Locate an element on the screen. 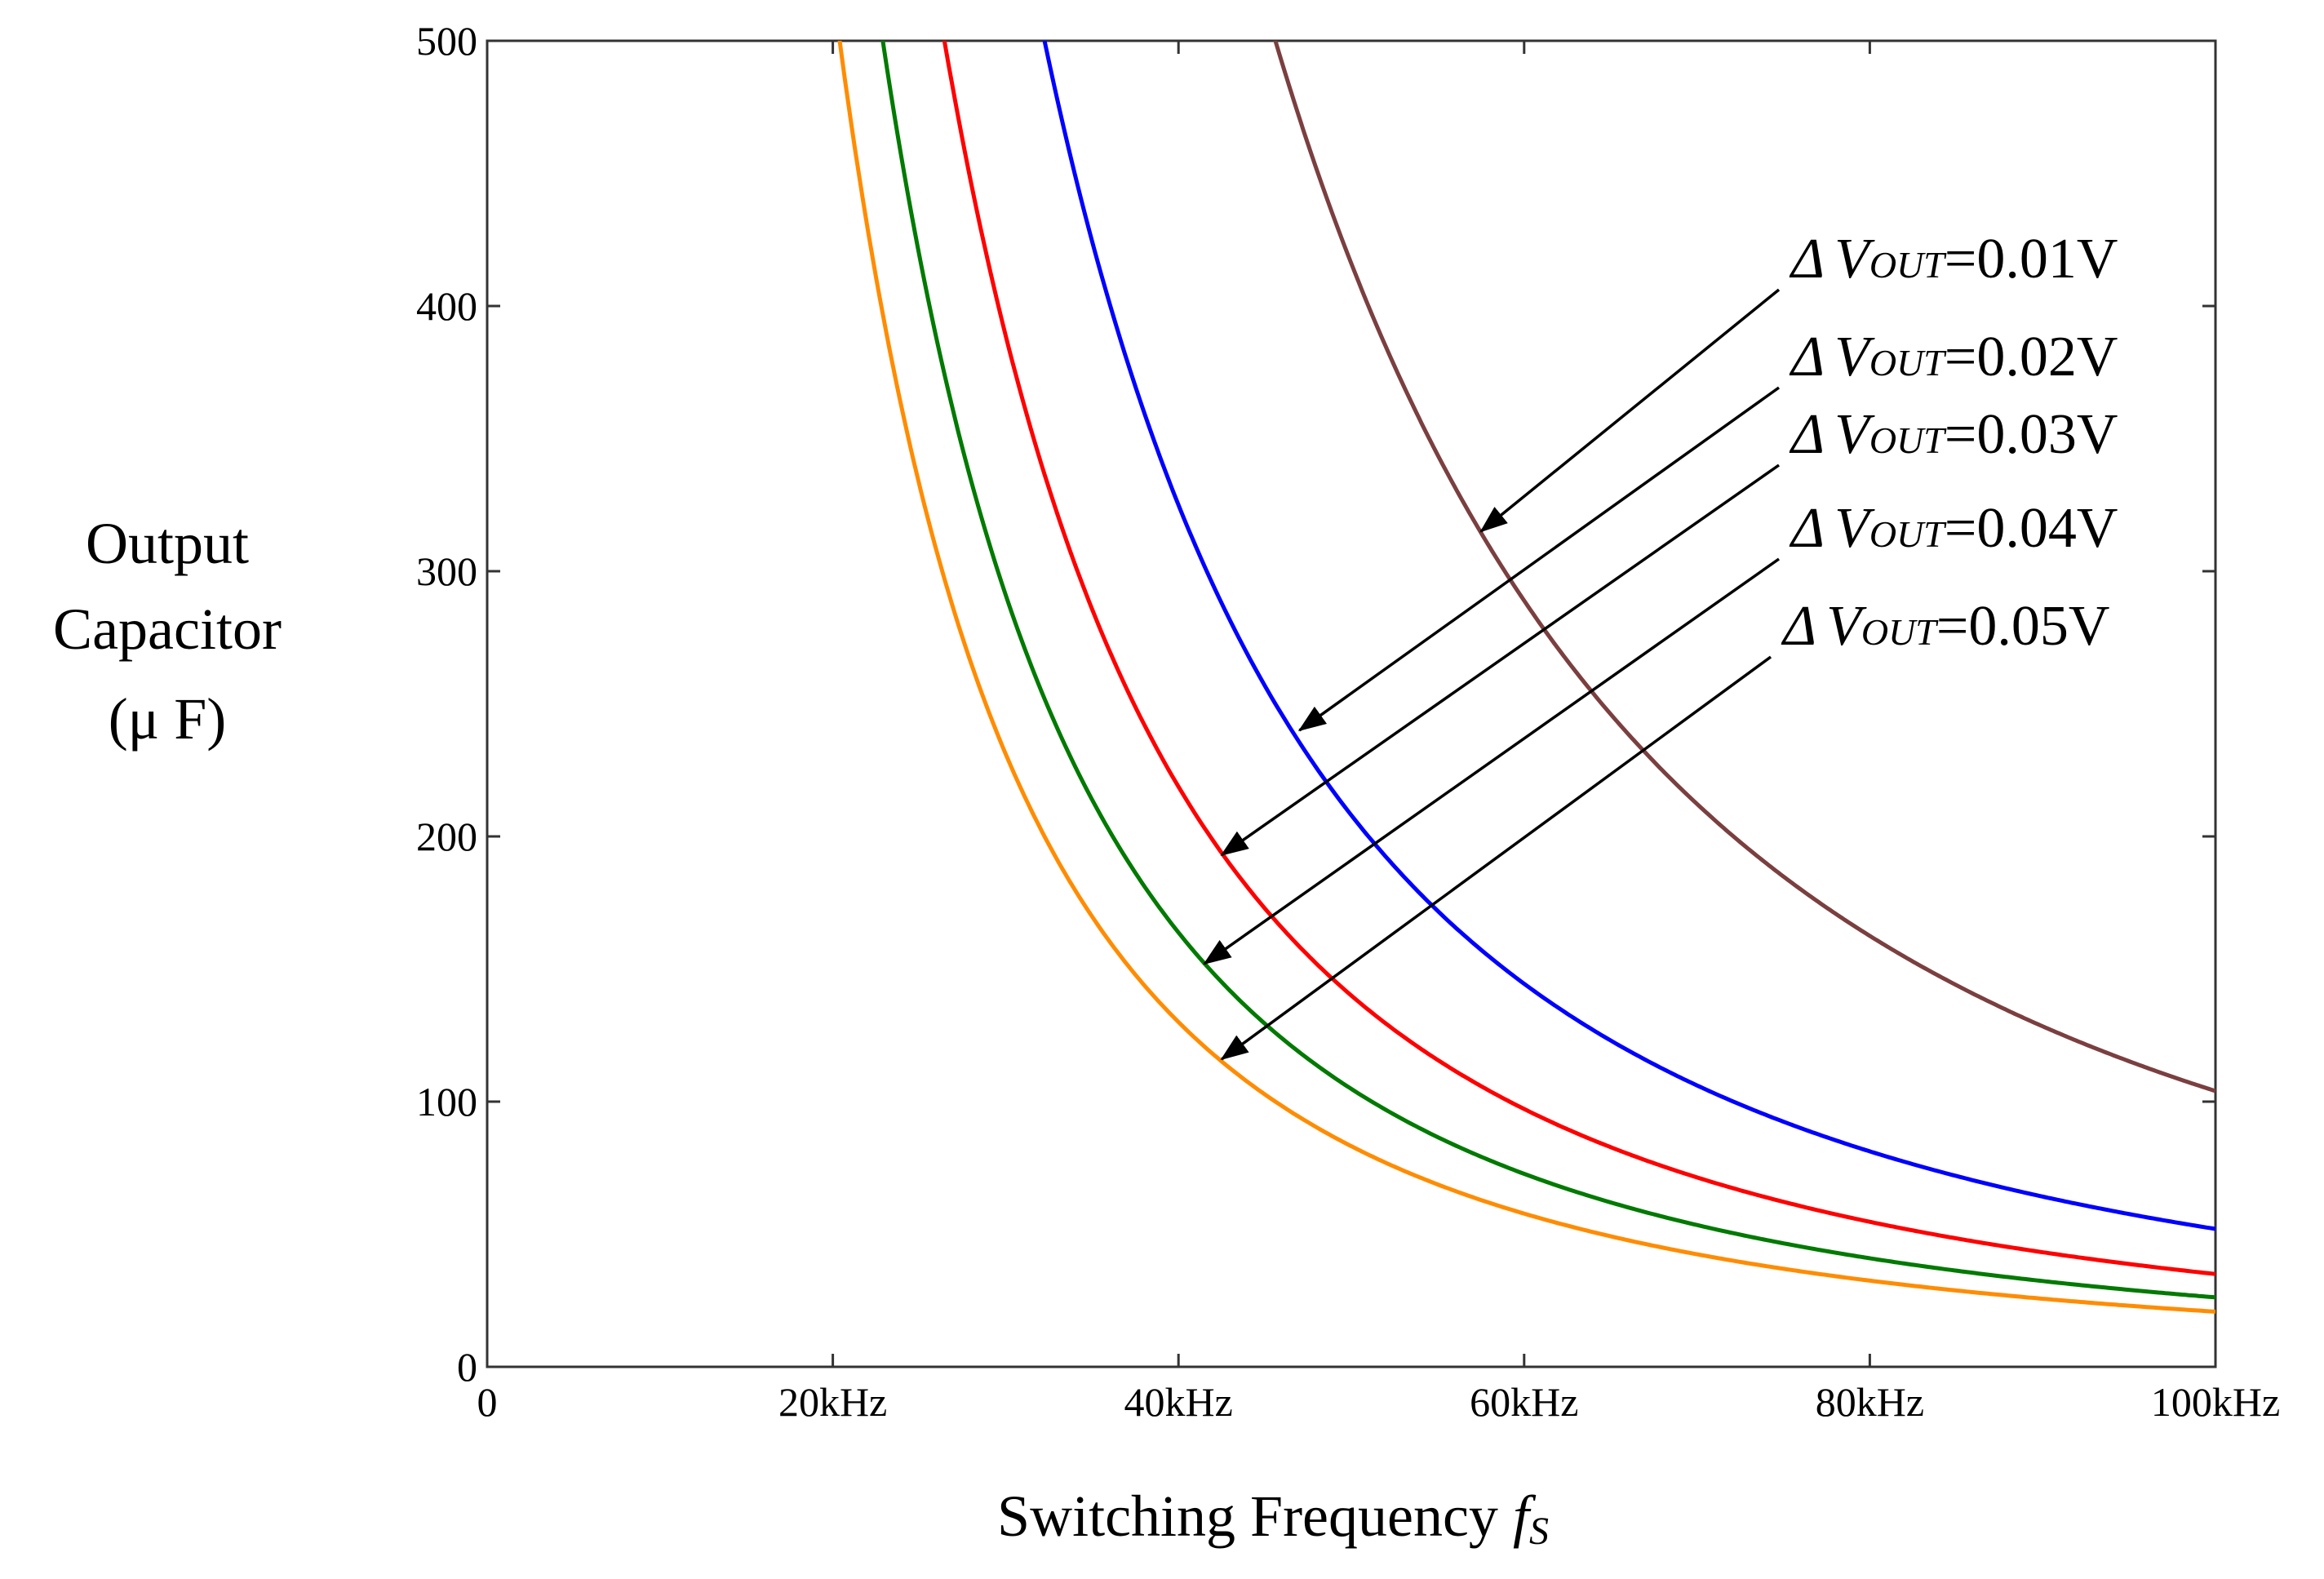  annotation-label-3: Δ VOUT=0.03V is located at coordinates (1954, 435).